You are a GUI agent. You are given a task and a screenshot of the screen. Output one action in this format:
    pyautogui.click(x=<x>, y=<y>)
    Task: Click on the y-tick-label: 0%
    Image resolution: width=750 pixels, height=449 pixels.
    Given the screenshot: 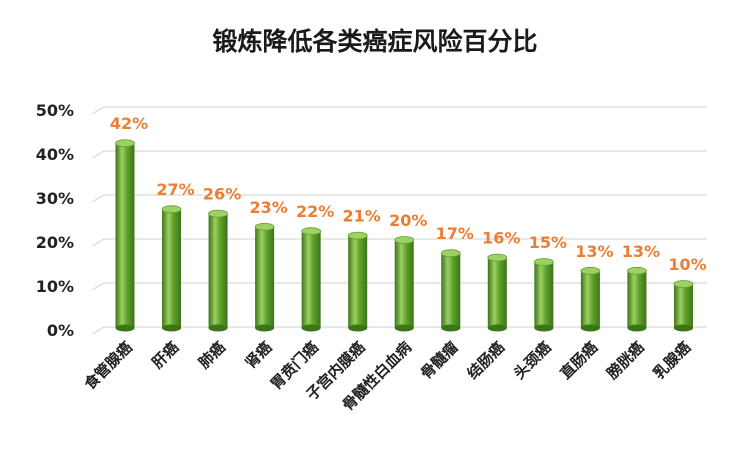 What is the action you would take?
    pyautogui.click(x=60, y=330)
    